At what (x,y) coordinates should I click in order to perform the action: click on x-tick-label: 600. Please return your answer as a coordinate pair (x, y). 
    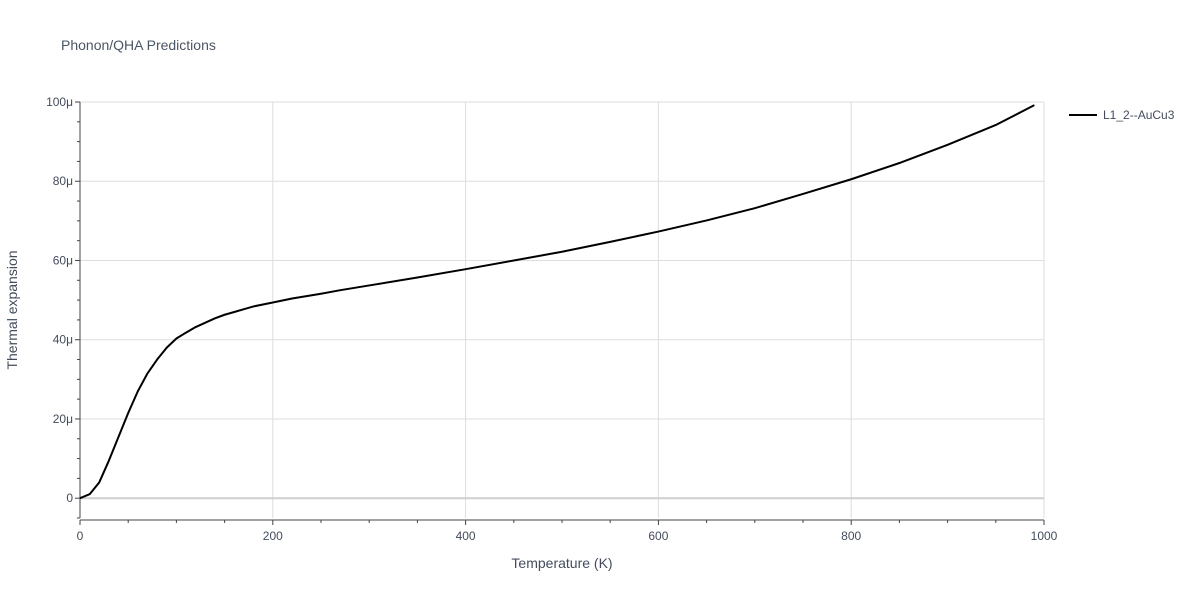
    Looking at the image, I should click on (658, 536).